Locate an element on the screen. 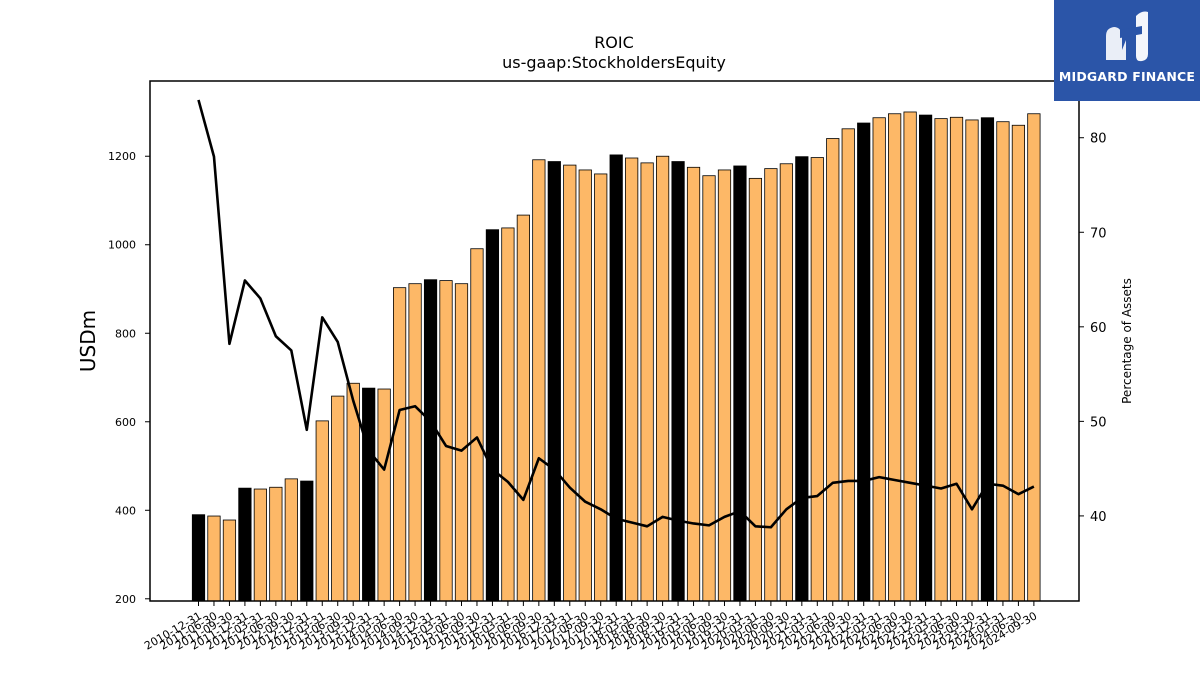 Image resolution: width=1200 pixels, height=679 pixels. y-tick-label: 600 is located at coordinates (125, 422).